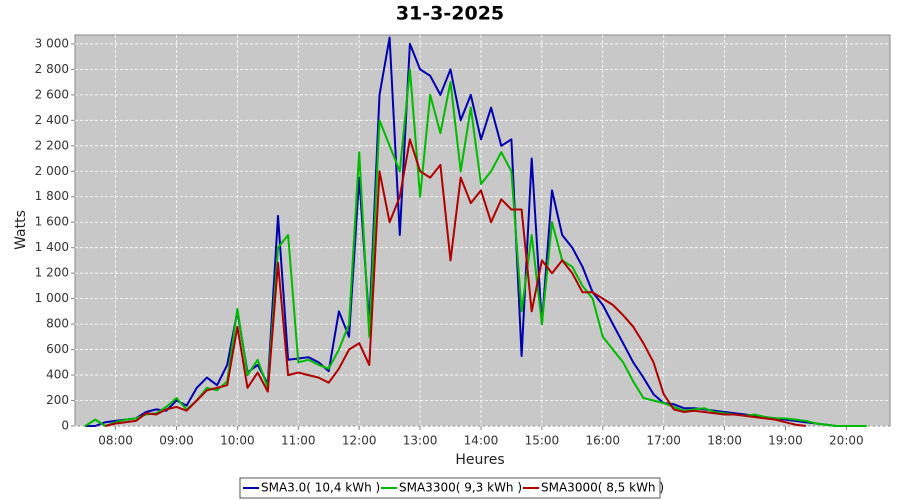 The image size is (900, 500). I want to click on x-tick-label: 18:00, so click(724, 441).